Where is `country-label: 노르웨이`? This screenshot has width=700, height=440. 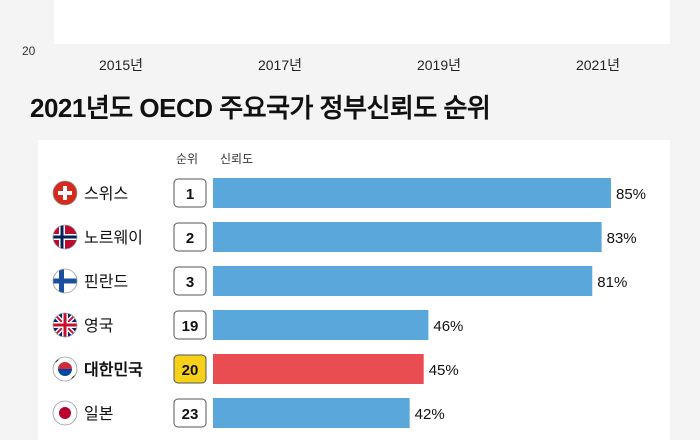 country-label: 노르웨이 is located at coordinates (113, 238).